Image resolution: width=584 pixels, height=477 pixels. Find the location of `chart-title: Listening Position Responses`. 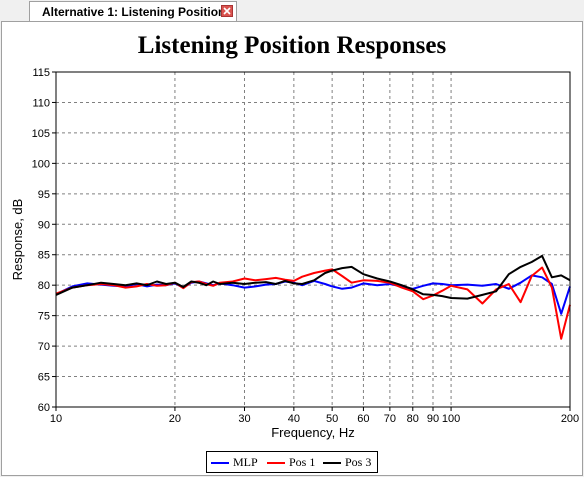

chart-title: Listening Position Responses is located at coordinates (292, 45).